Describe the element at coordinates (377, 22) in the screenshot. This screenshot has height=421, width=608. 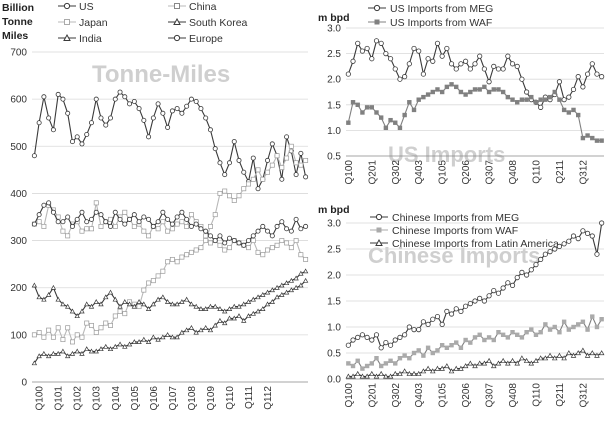
I see `legend-marker-us-waf` at that location.